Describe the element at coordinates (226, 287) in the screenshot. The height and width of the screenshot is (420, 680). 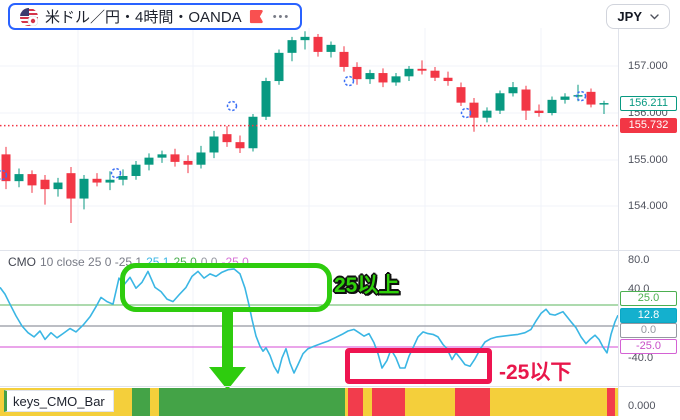
I see `annotation-green-box` at that location.